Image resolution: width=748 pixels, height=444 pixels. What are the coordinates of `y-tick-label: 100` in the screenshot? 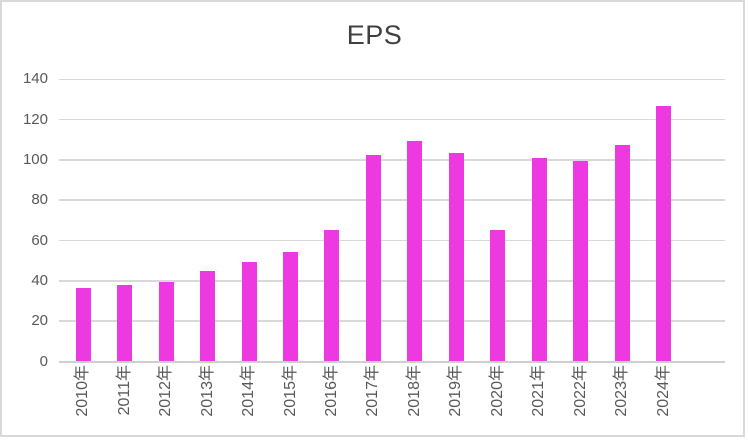 It's located at (35, 159).